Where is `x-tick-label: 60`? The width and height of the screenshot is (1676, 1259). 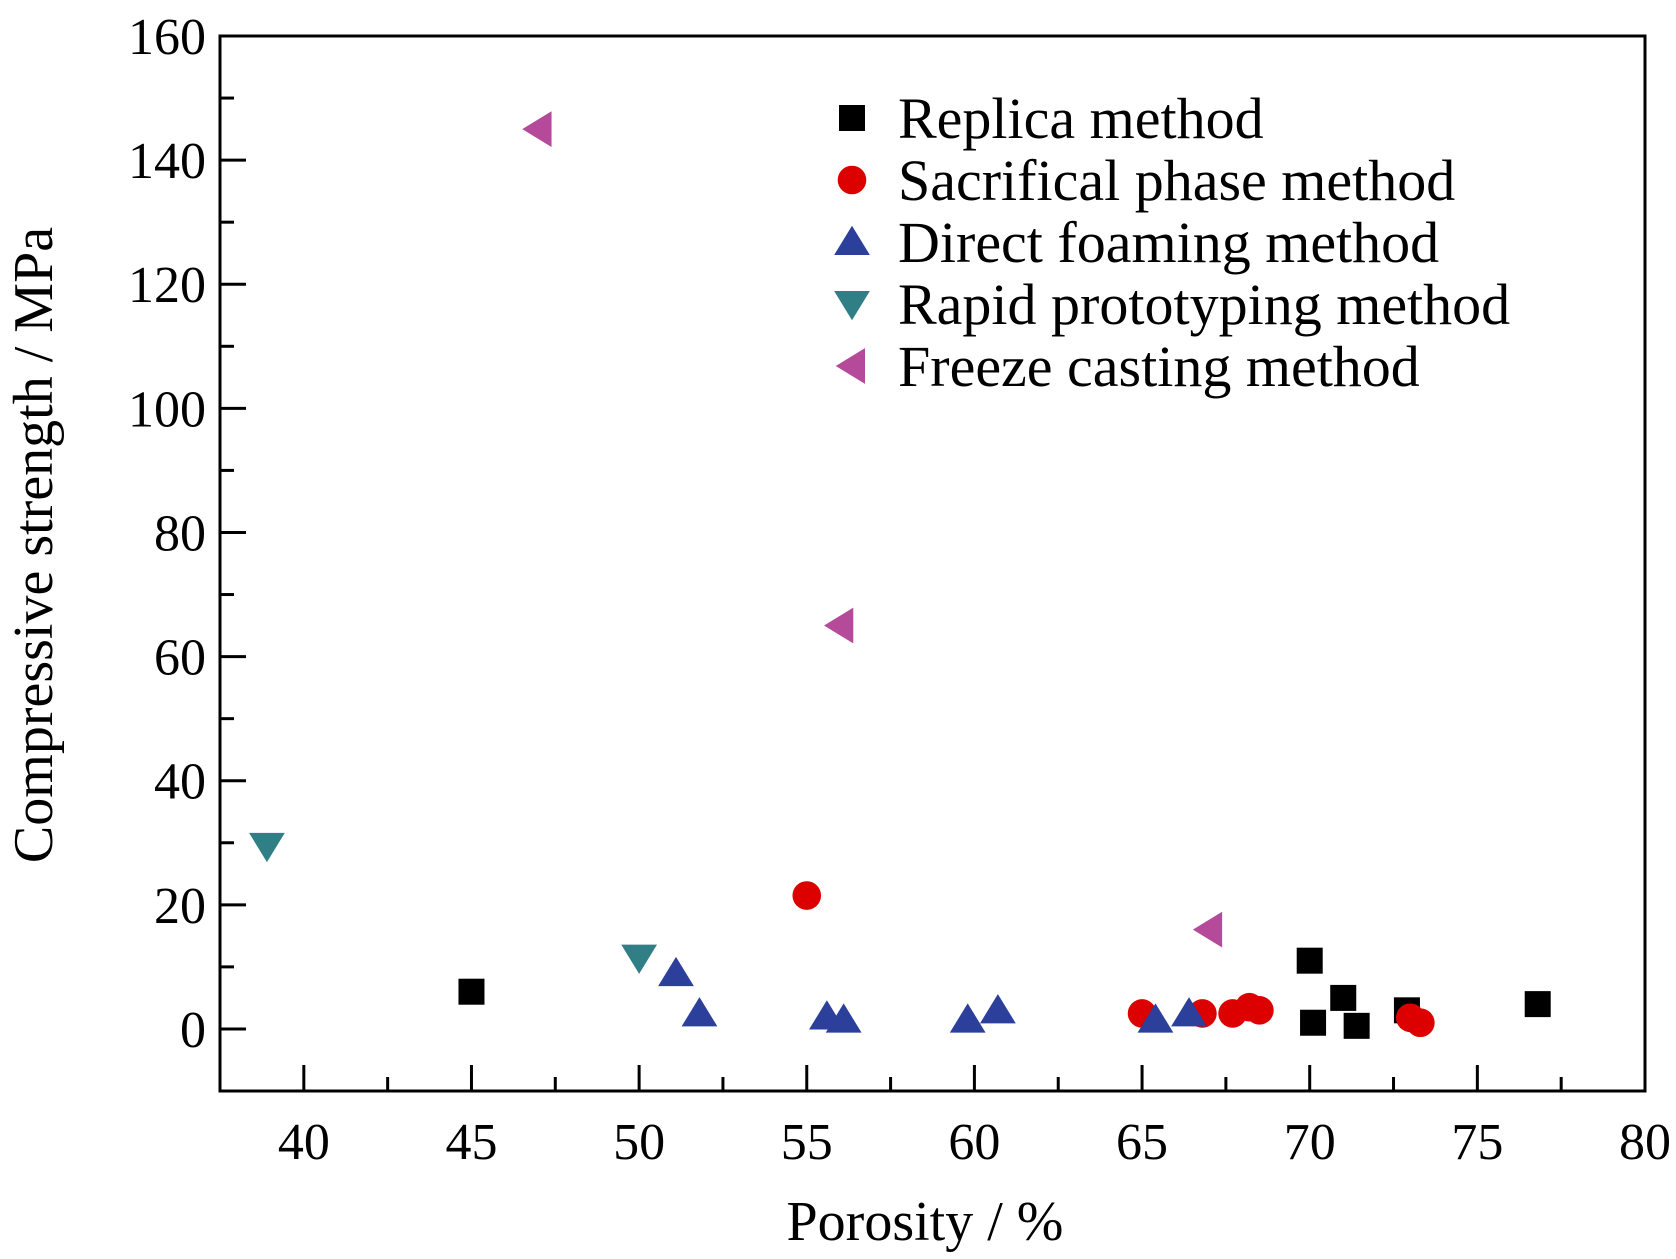 x-tick-label: 60 is located at coordinates (974, 1142).